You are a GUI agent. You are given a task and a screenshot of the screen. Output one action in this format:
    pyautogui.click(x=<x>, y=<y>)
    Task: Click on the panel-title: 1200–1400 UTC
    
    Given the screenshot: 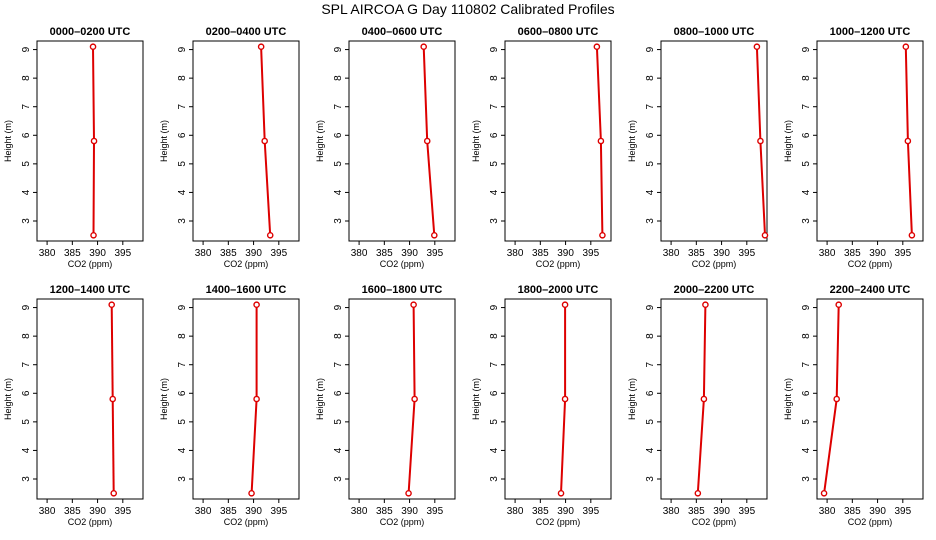 What is the action you would take?
    pyautogui.click(x=90, y=290)
    